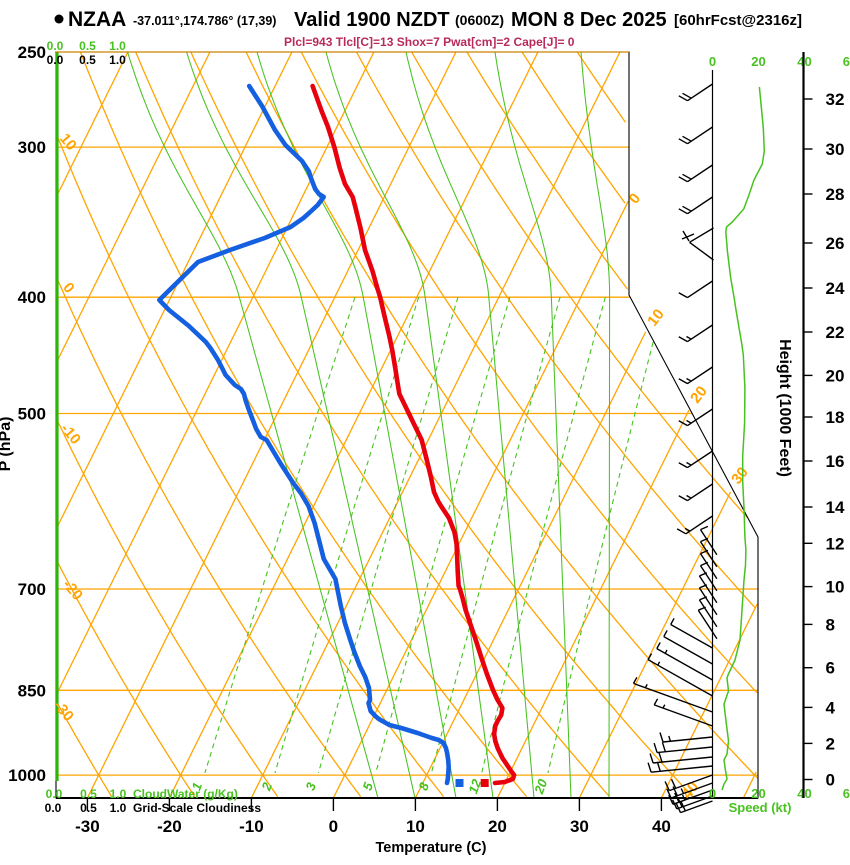  Describe the element at coordinates (784, 408) in the screenshot. I see `svg-text: Height (1000 Feet)` at that location.